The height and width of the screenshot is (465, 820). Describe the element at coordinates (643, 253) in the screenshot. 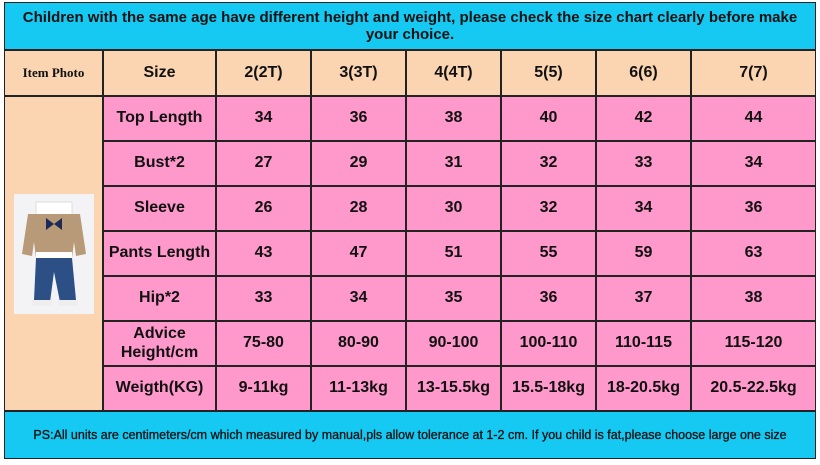

I see `measurement-cell: 59` at that location.